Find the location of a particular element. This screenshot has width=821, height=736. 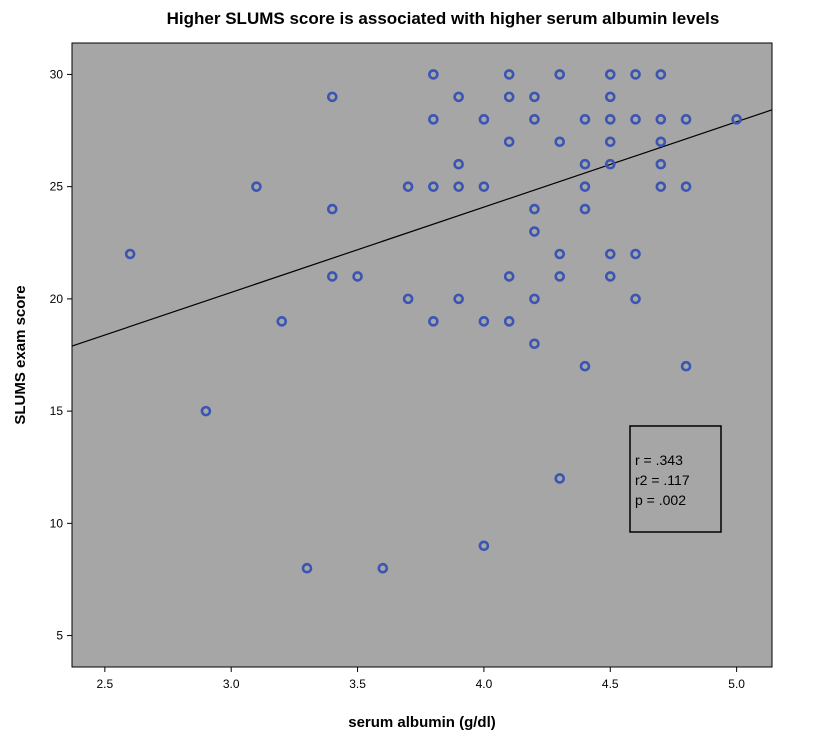

x-tick-label: 3.5 is located at coordinates (357, 684).